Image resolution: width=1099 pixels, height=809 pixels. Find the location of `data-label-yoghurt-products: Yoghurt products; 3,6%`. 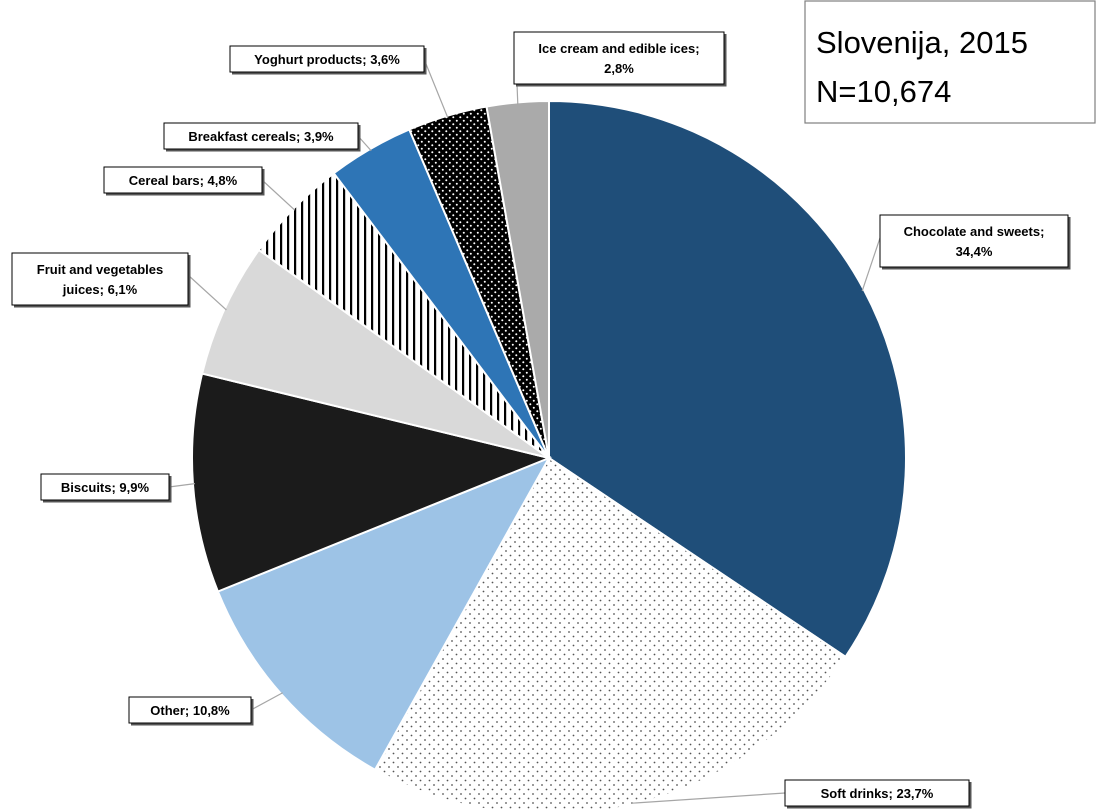

data-label-yoghurt-products: Yoghurt products; 3,6% is located at coordinates (328, 60).